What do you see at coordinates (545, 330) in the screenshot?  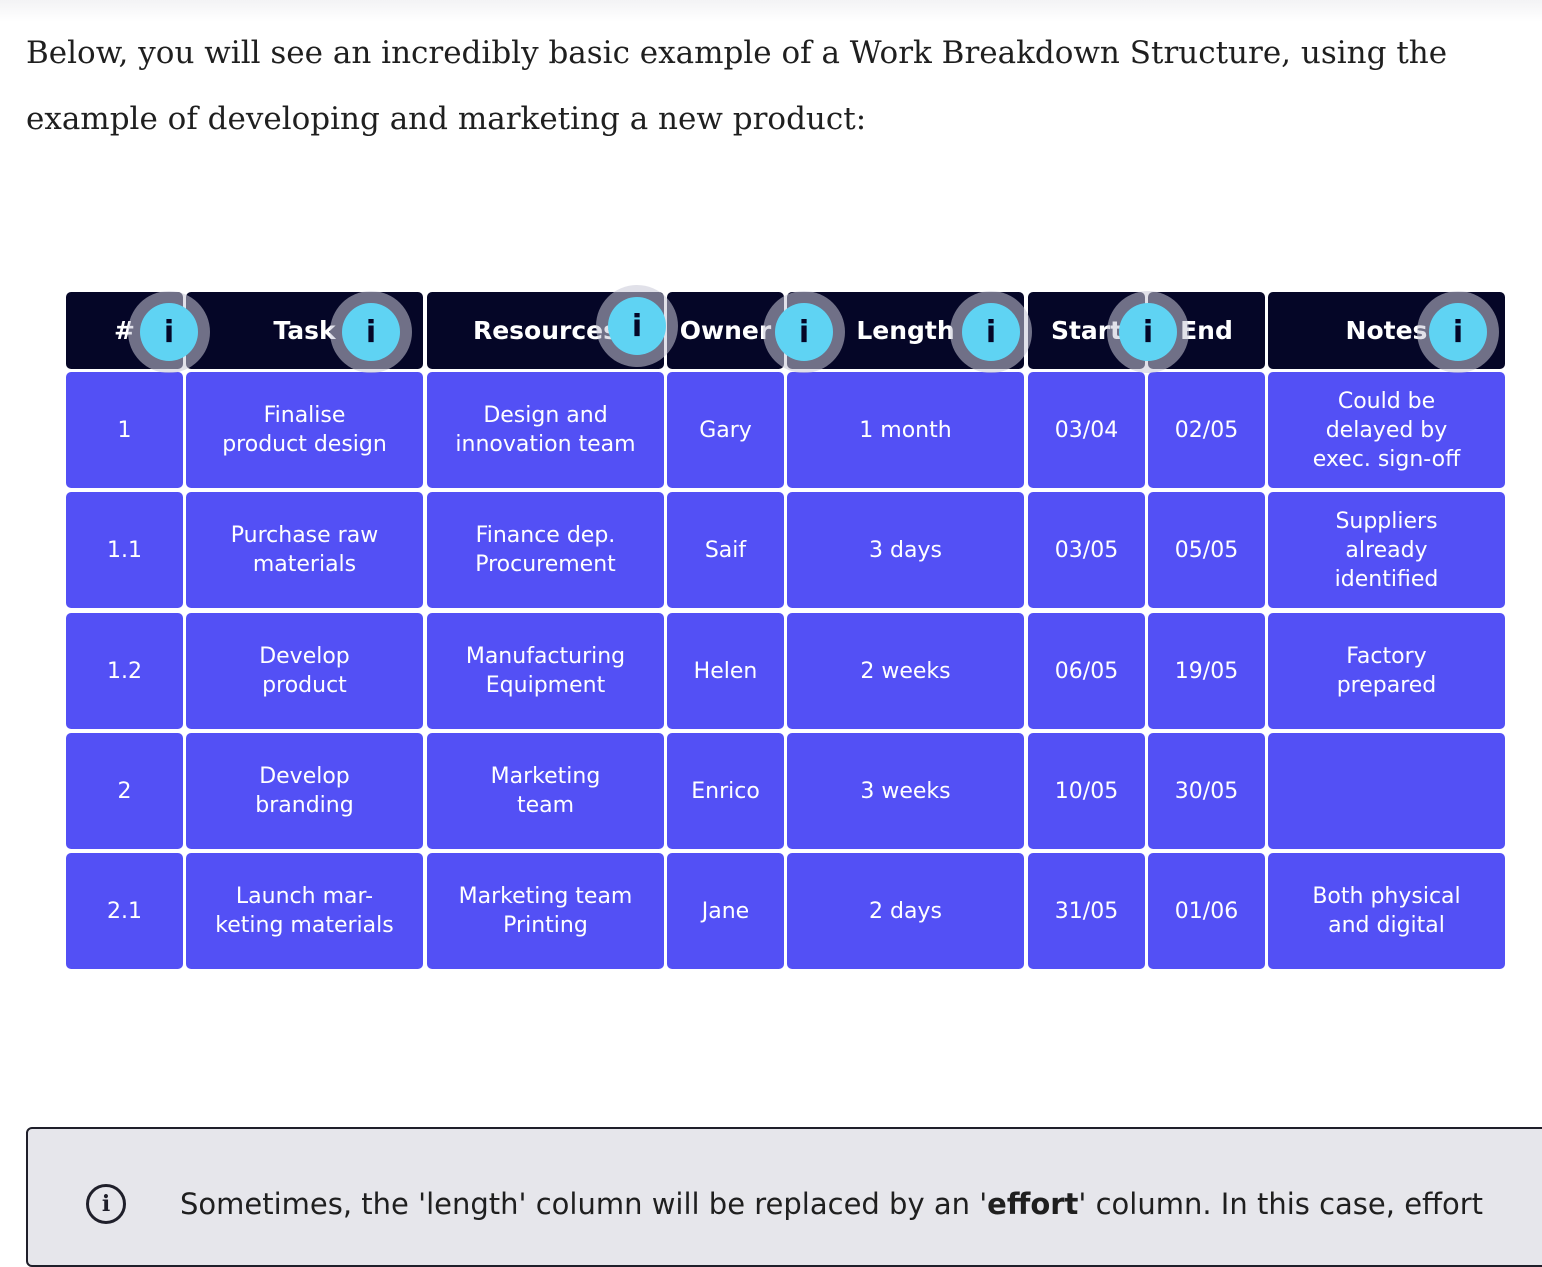 I see `header-label: Resources` at bounding box center [545, 330].